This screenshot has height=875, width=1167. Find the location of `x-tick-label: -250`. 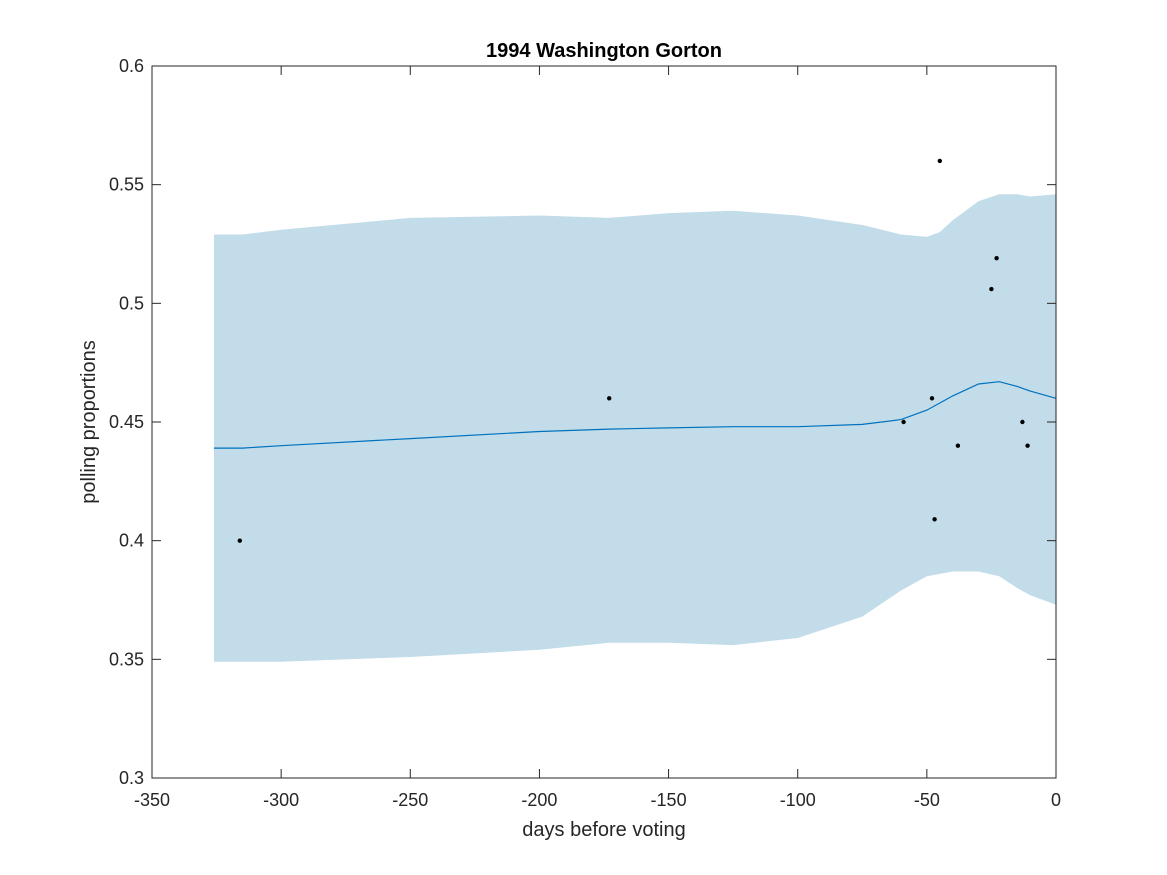

x-tick-label: -250 is located at coordinates (410, 800).